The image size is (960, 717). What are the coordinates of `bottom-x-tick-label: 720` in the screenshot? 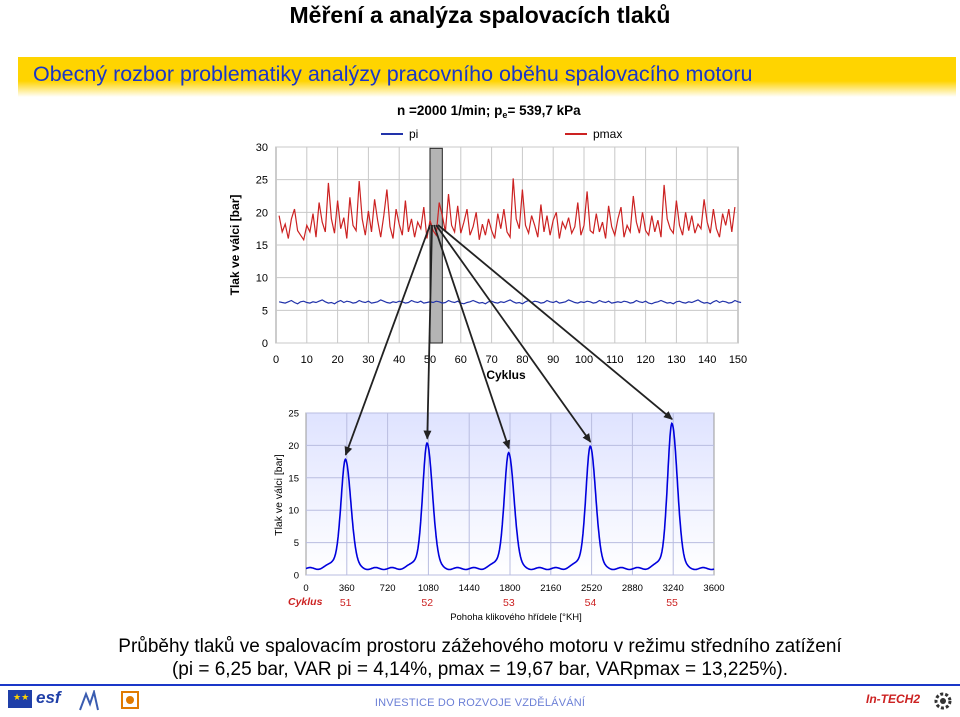 It's located at (388, 588).